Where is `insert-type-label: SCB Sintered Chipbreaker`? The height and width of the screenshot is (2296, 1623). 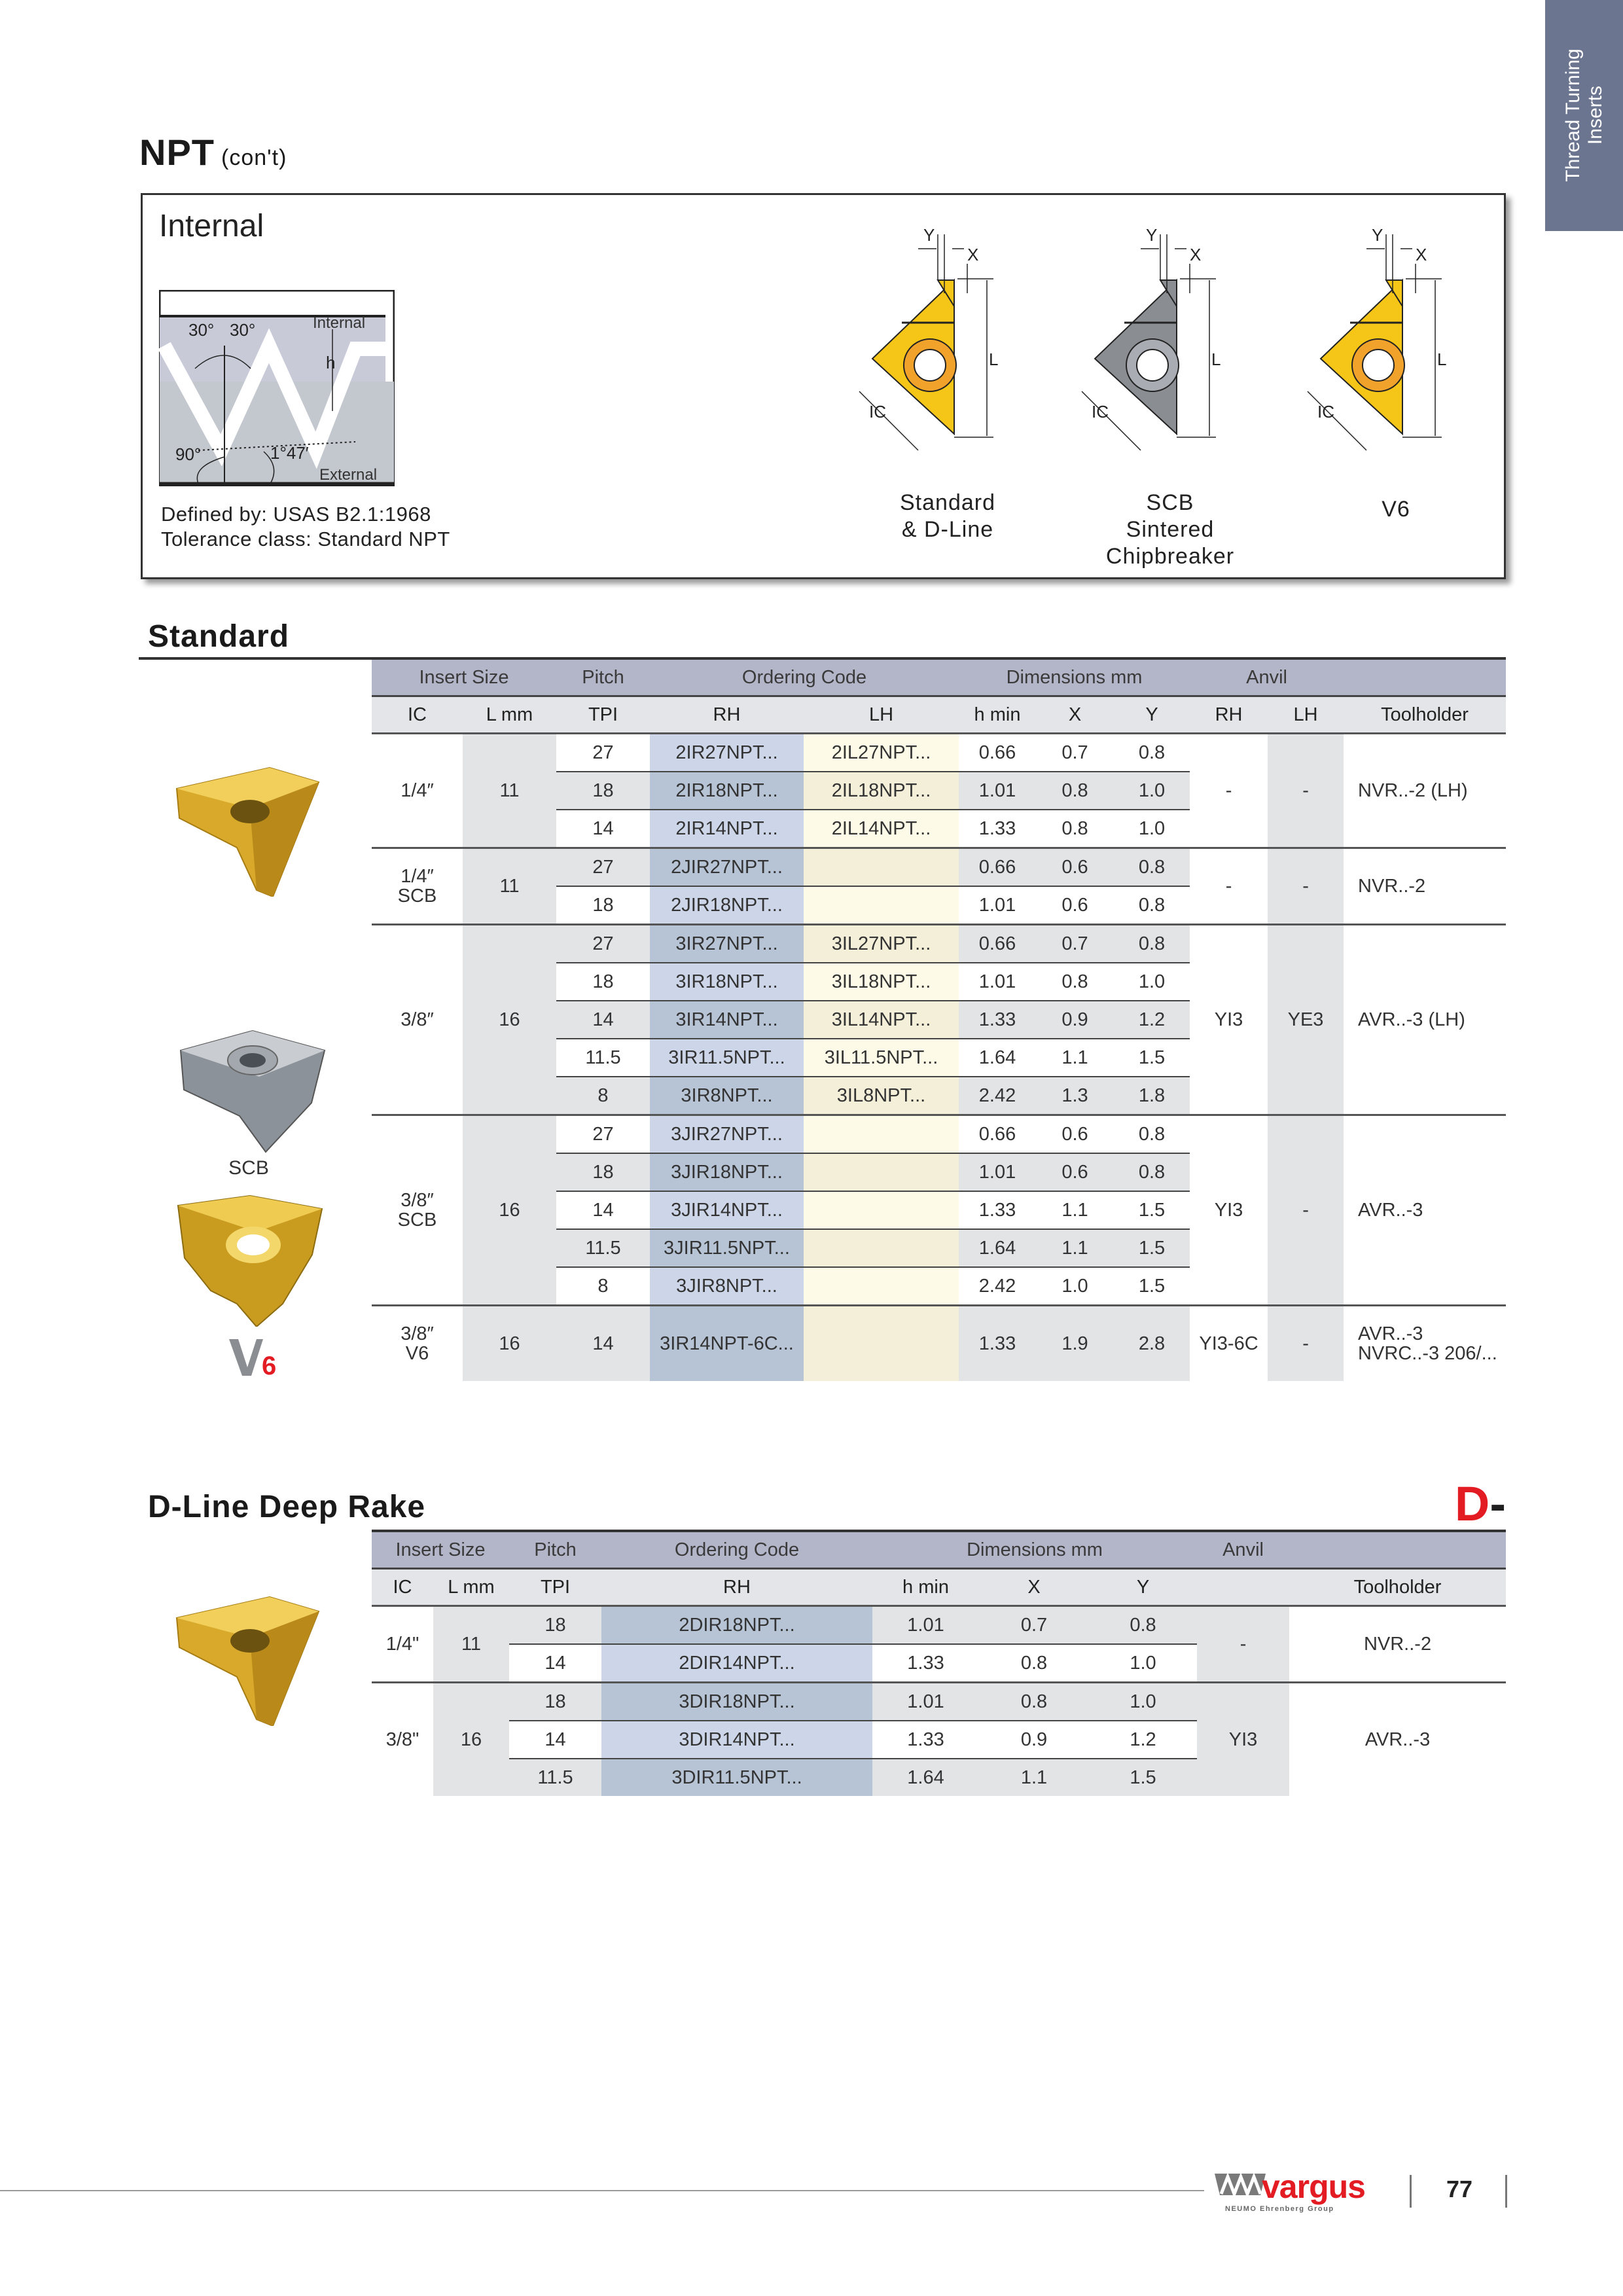 insert-type-label: SCB Sintered Chipbreaker is located at coordinates (1170, 530).